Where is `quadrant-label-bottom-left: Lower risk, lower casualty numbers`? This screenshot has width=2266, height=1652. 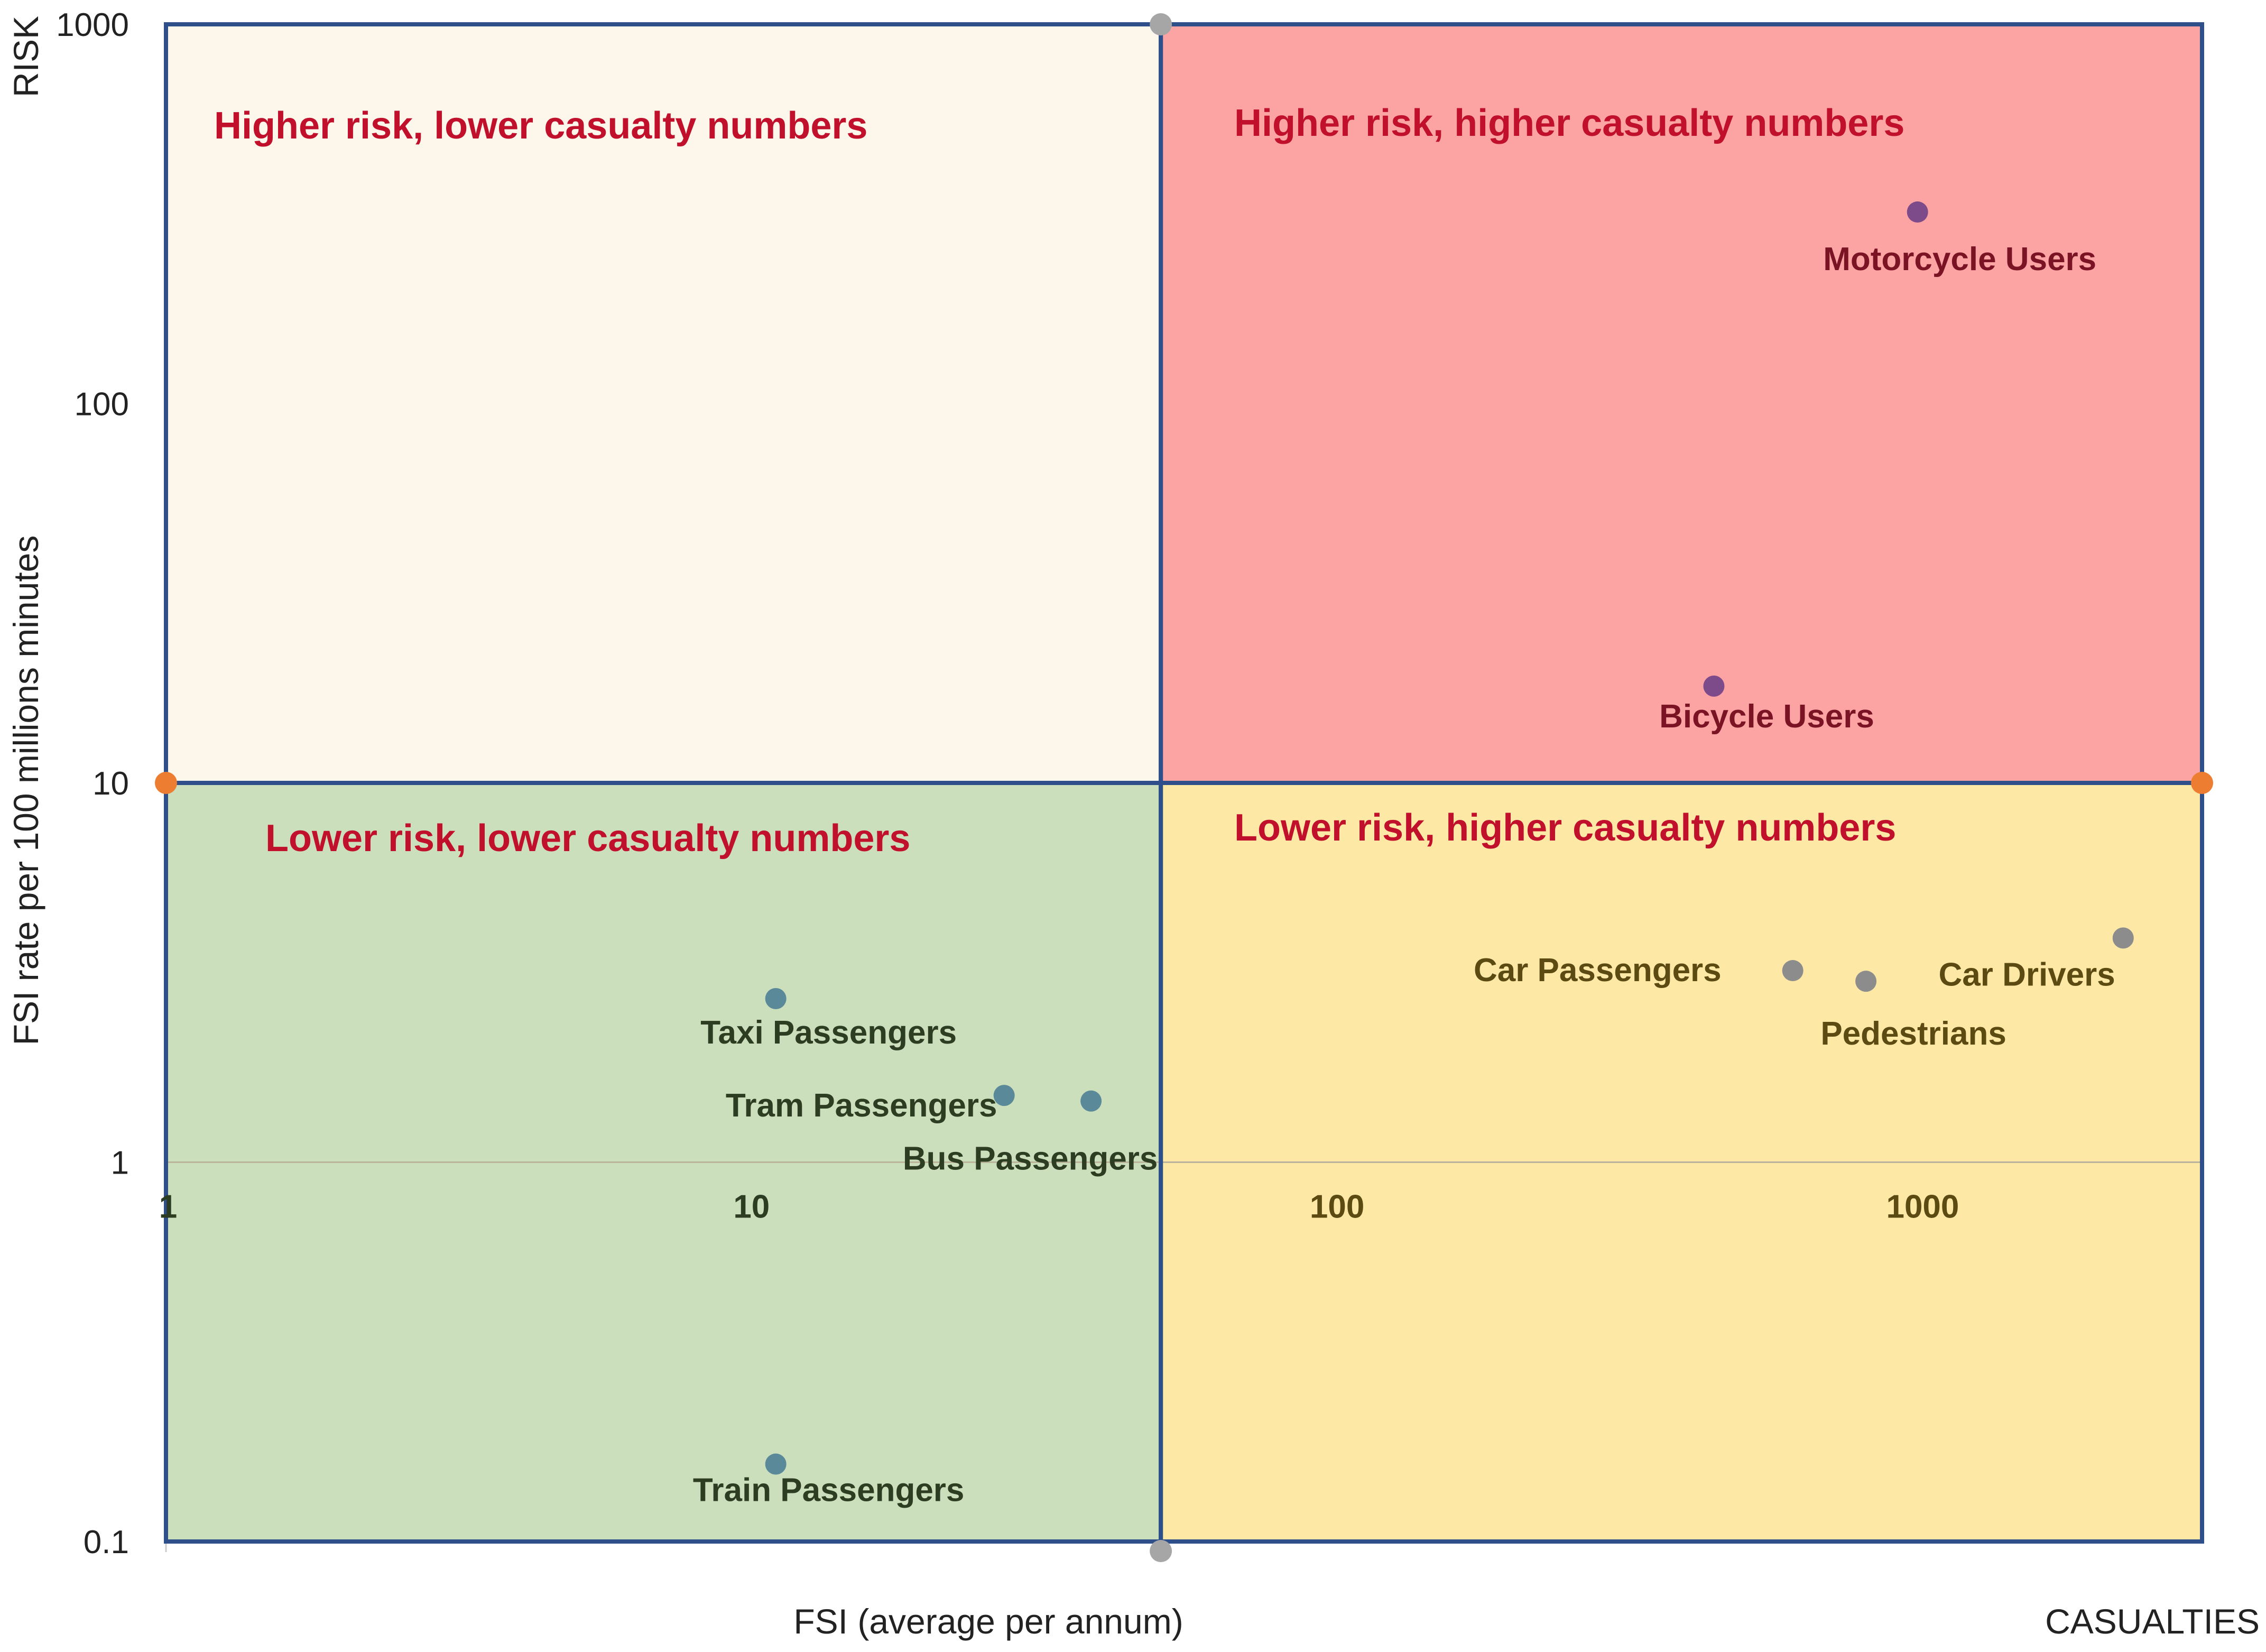 quadrant-label-bottom-left: Lower risk, lower casualty numbers is located at coordinates (588, 838).